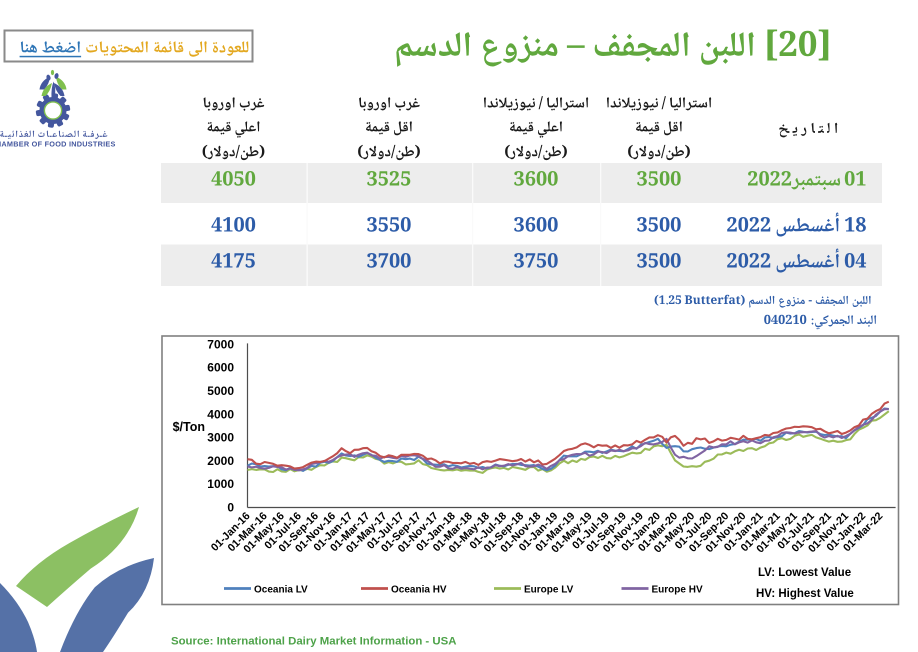 This screenshot has width=918, height=652. I want to click on svg-text: 7000, so click(220, 344).